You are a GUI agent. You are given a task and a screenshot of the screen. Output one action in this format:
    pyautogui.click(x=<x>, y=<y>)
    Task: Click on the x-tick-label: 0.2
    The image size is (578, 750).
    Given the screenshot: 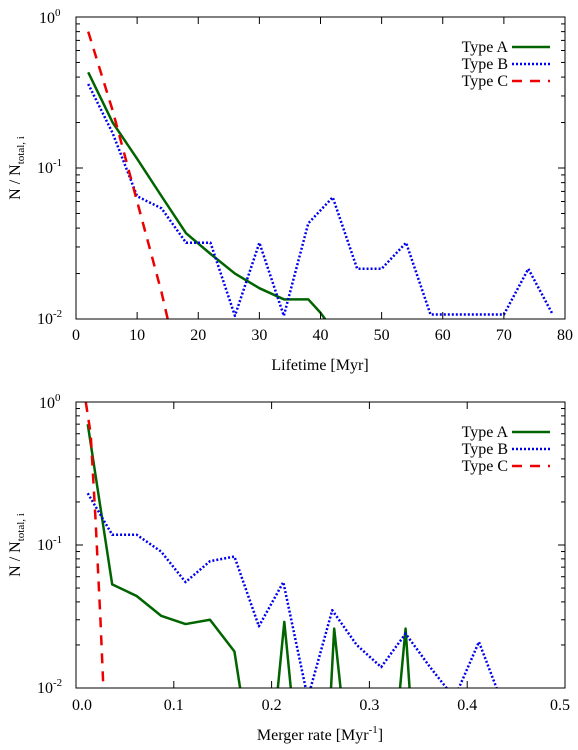 What is the action you would take?
    pyautogui.click(x=272, y=705)
    